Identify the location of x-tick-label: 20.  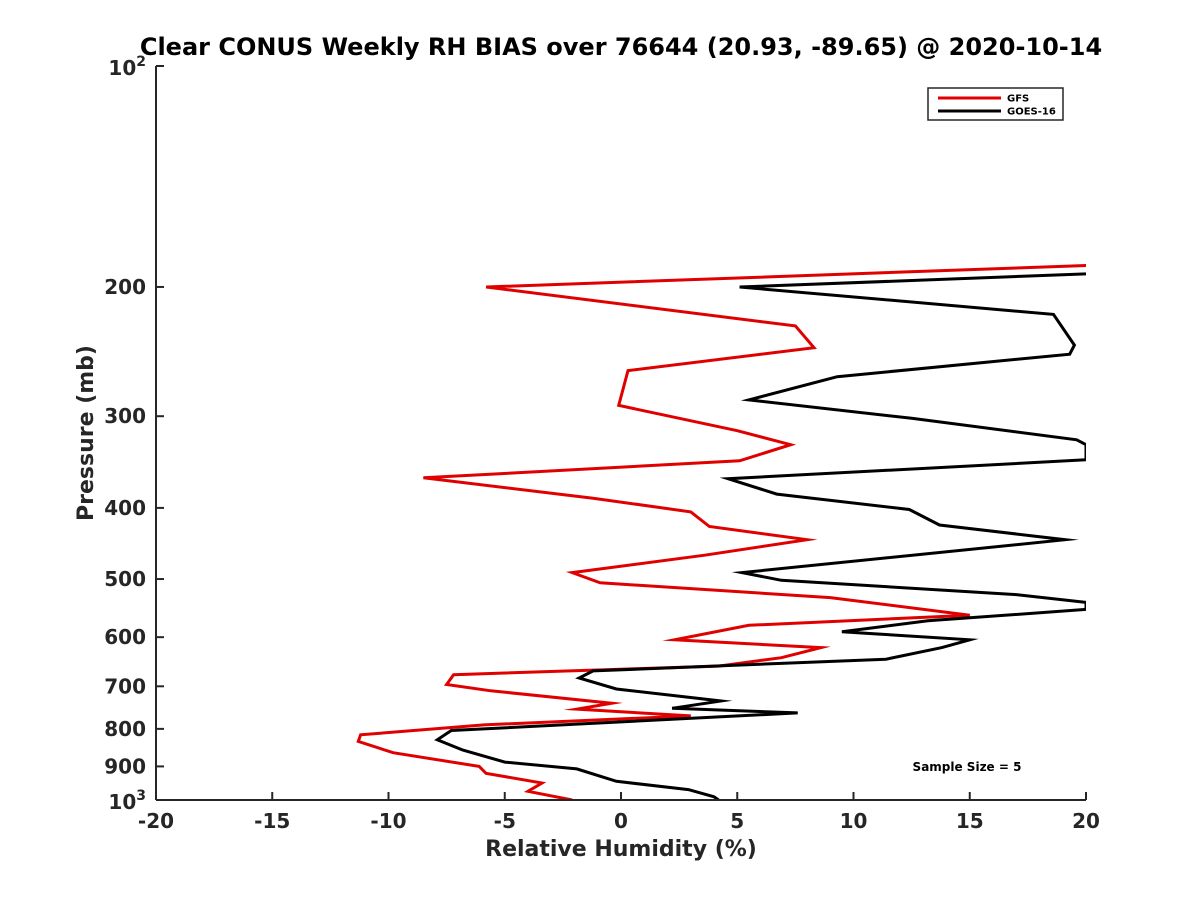
(1086, 821).